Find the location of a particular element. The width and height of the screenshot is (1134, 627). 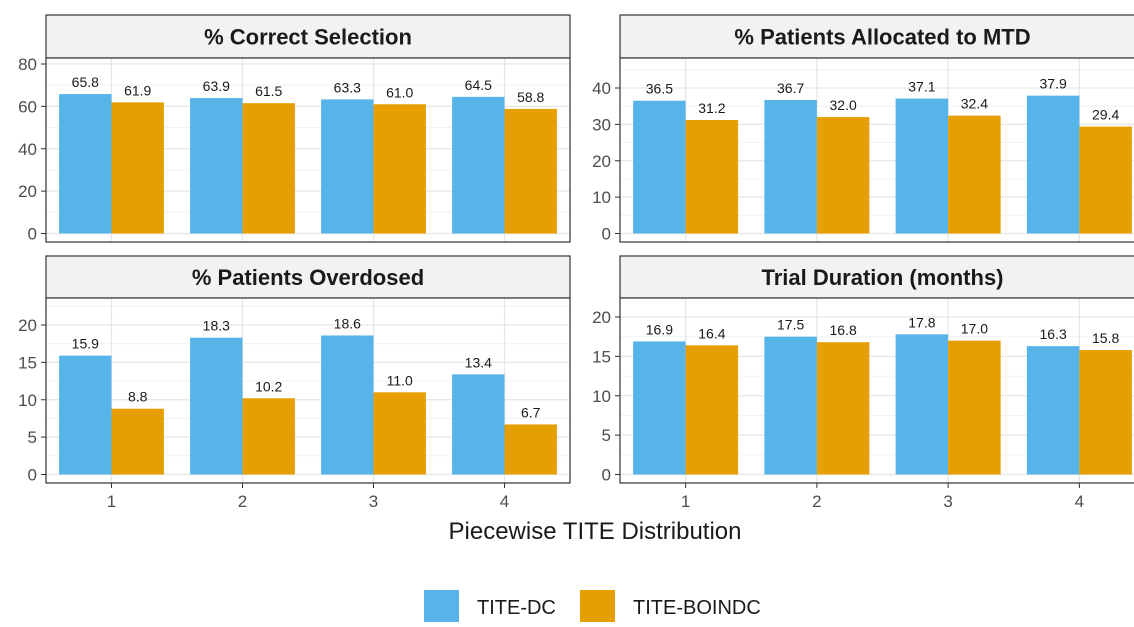

panel-title: % Patients Allocated to MTD is located at coordinates (882, 37).